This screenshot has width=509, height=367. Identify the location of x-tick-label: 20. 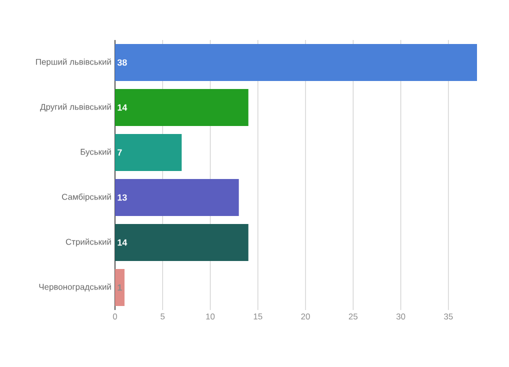
(305, 317).